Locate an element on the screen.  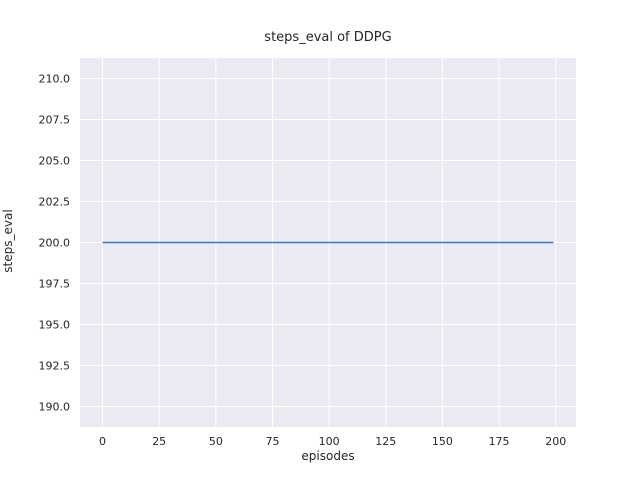
y-tick-label: 210.0 is located at coordinates (54, 78).